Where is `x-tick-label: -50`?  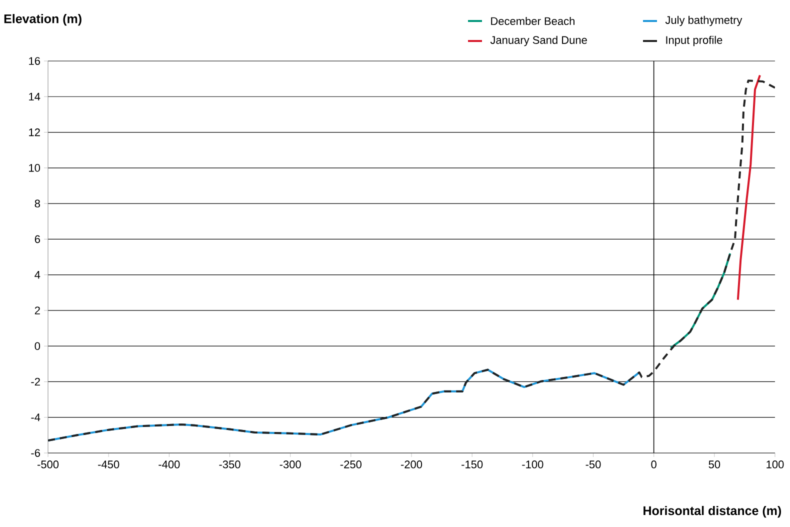 x-tick-label: -50 is located at coordinates (593, 464).